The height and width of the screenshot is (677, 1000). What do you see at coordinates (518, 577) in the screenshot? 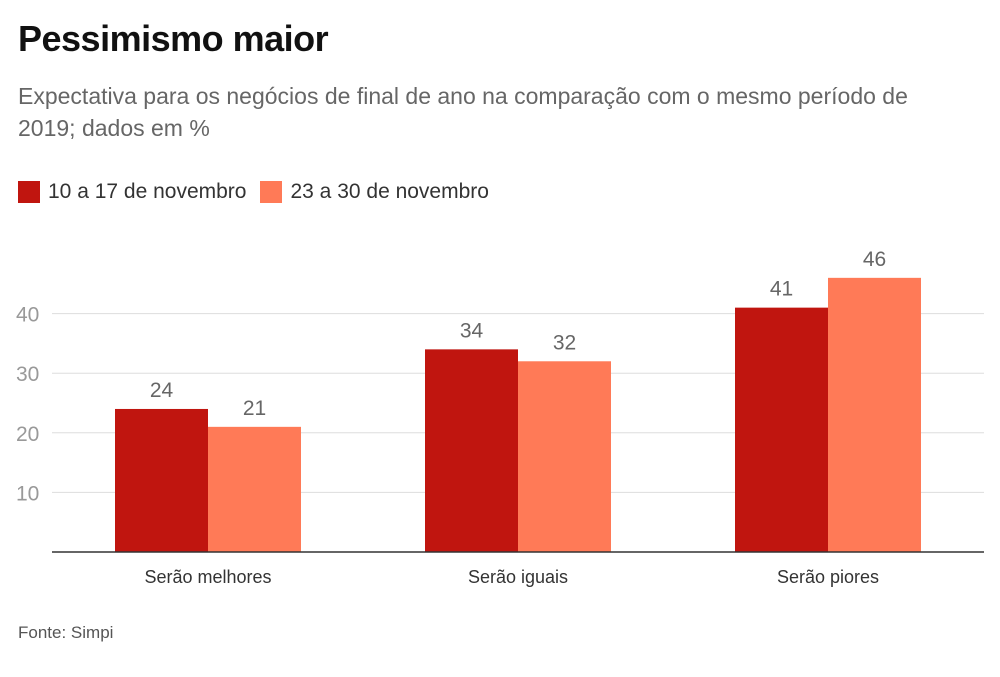
I see `x-tick-label: Serão iguais` at bounding box center [518, 577].